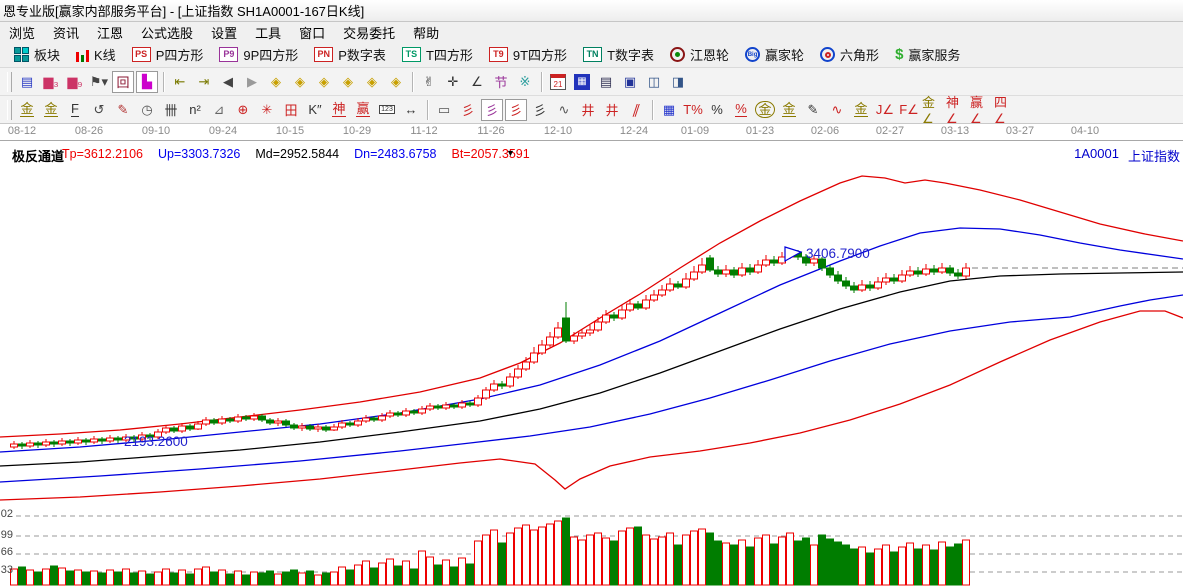  Describe the element at coordinates (606, 82) in the screenshot. I see `notepad-icon: ▤` at that location.